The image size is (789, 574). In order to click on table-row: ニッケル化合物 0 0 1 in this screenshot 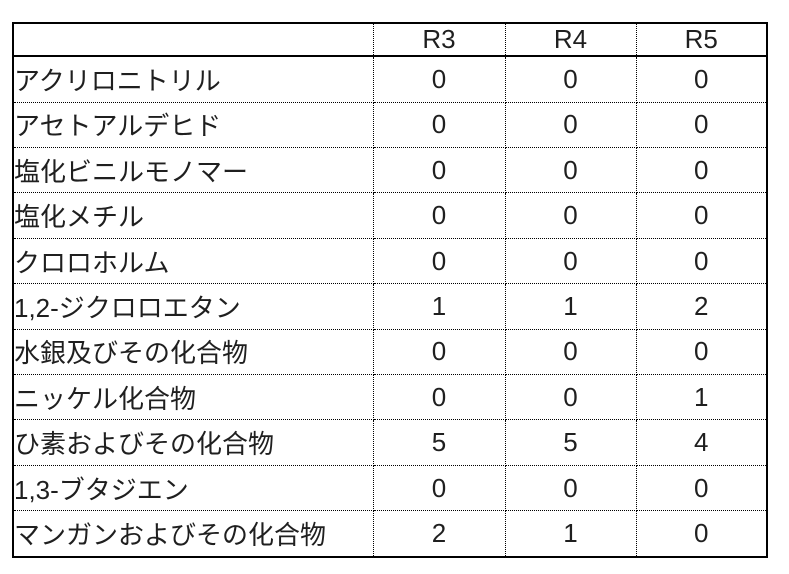, I will do `click(390, 397)`.